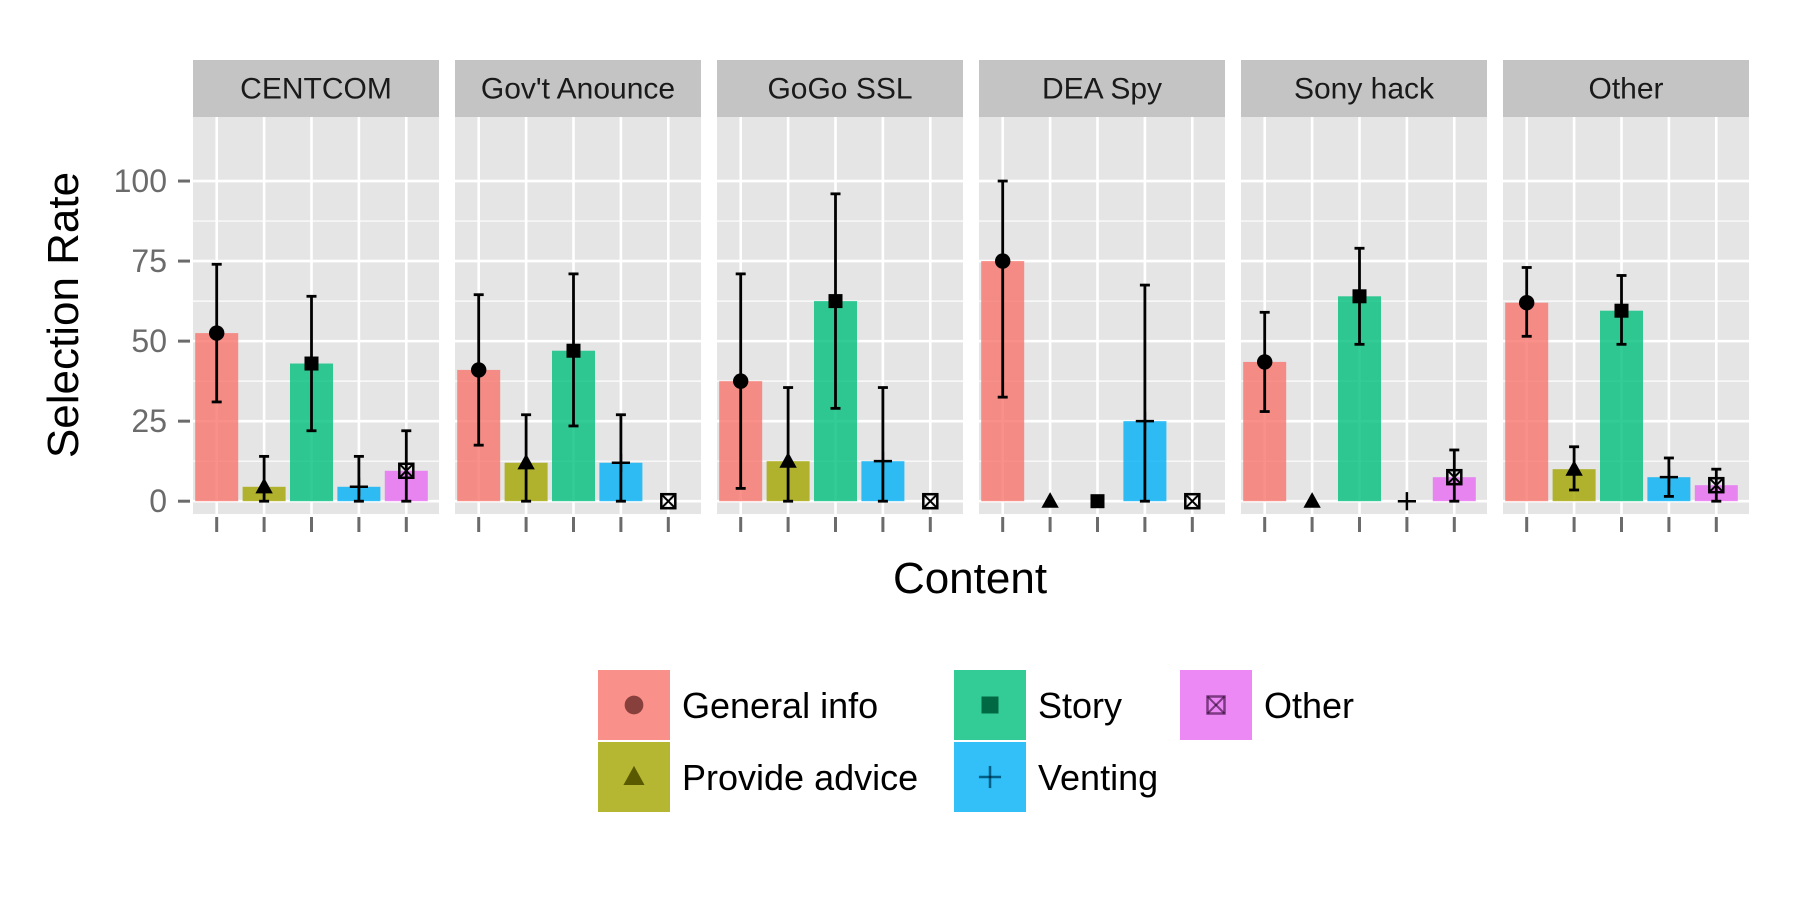  Describe the element at coordinates (1002, 289) in the screenshot. I see `error-bar-general-info` at that location.